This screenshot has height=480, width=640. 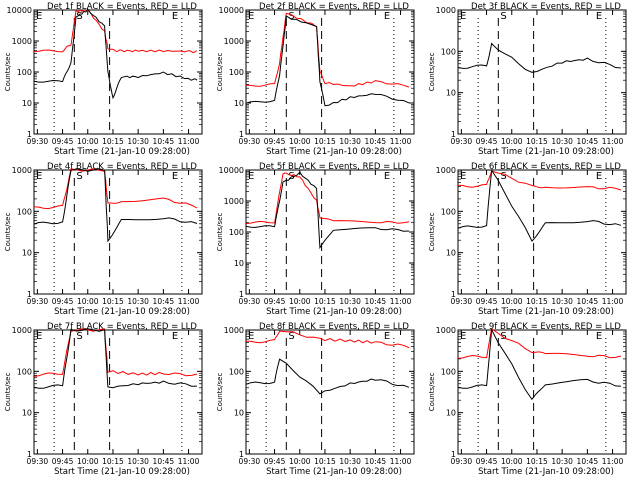 What do you see at coordinates (546, 7) in the screenshot?
I see `panel-title: Det 3f BLACK = Events, RED = LLD` at bounding box center [546, 7].